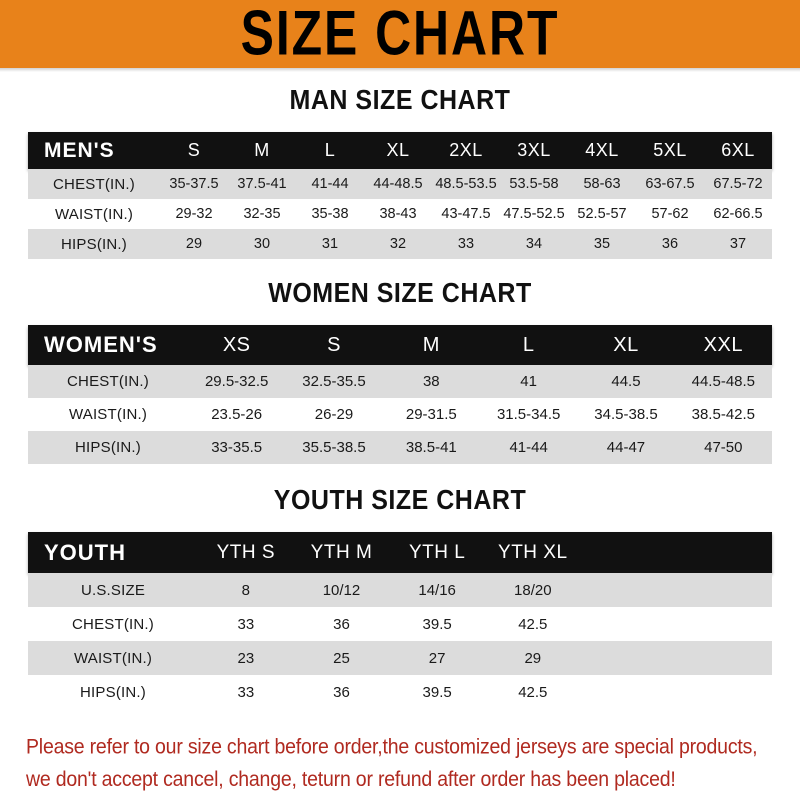 This screenshot has height=800, width=800. Describe the element at coordinates (341, 692) in the screenshot. I see `youth-row-3-cell-1: 36` at that location.